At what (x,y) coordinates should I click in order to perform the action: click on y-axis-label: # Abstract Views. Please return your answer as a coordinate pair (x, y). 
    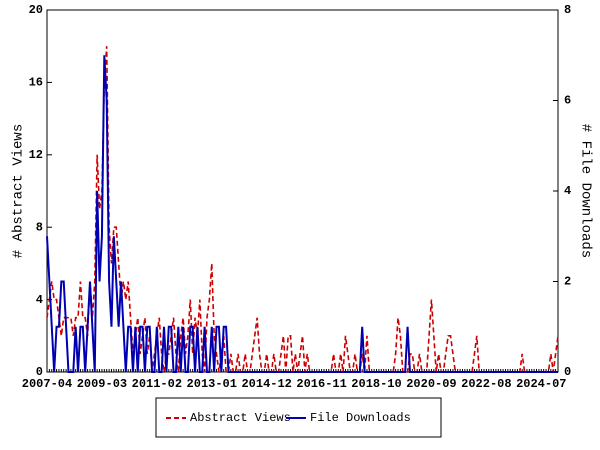
    Looking at the image, I should click on (19, 191).